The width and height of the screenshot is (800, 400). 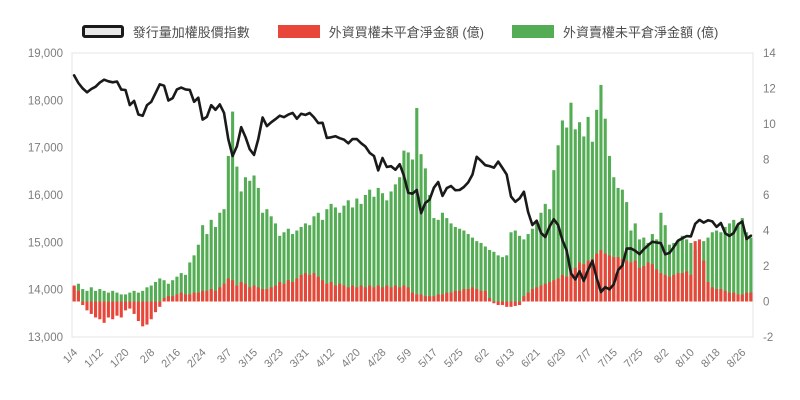 What do you see at coordinates (766, 232) in the screenshot?
I see `svg-text: 4` at bounding box center [766, 232].